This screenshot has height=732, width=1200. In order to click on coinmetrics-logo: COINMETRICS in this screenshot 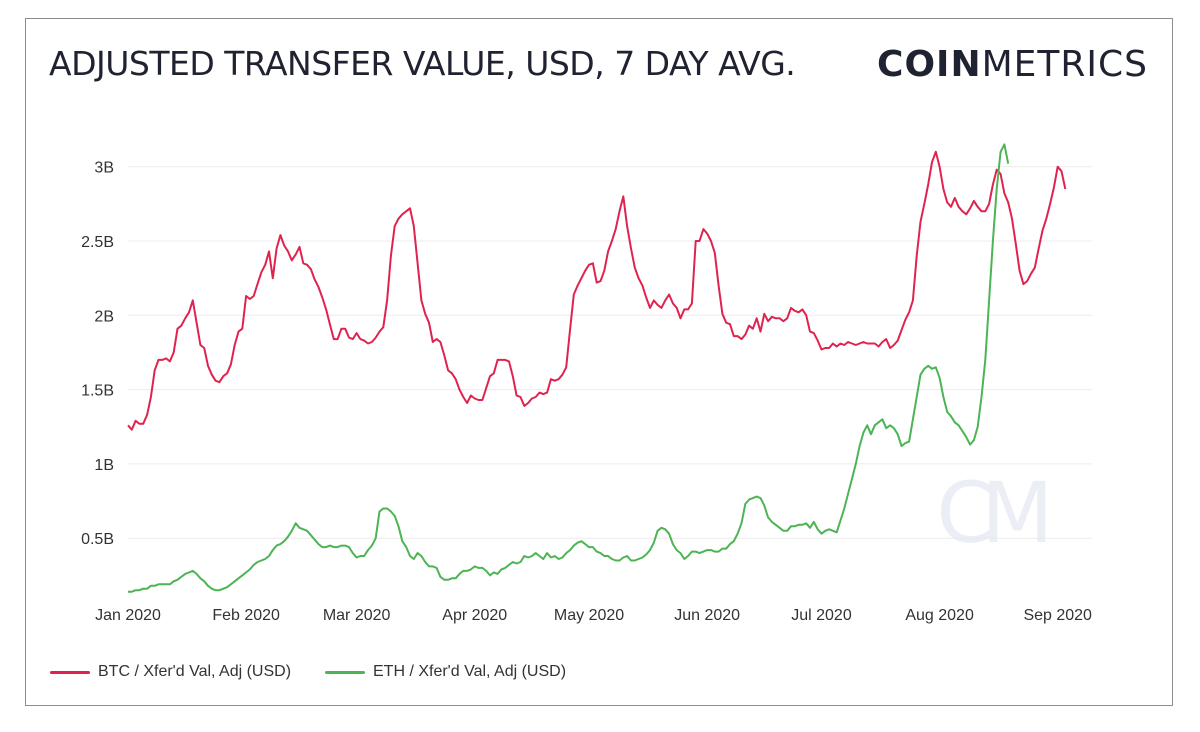, I will do `click(1012, 64)`.